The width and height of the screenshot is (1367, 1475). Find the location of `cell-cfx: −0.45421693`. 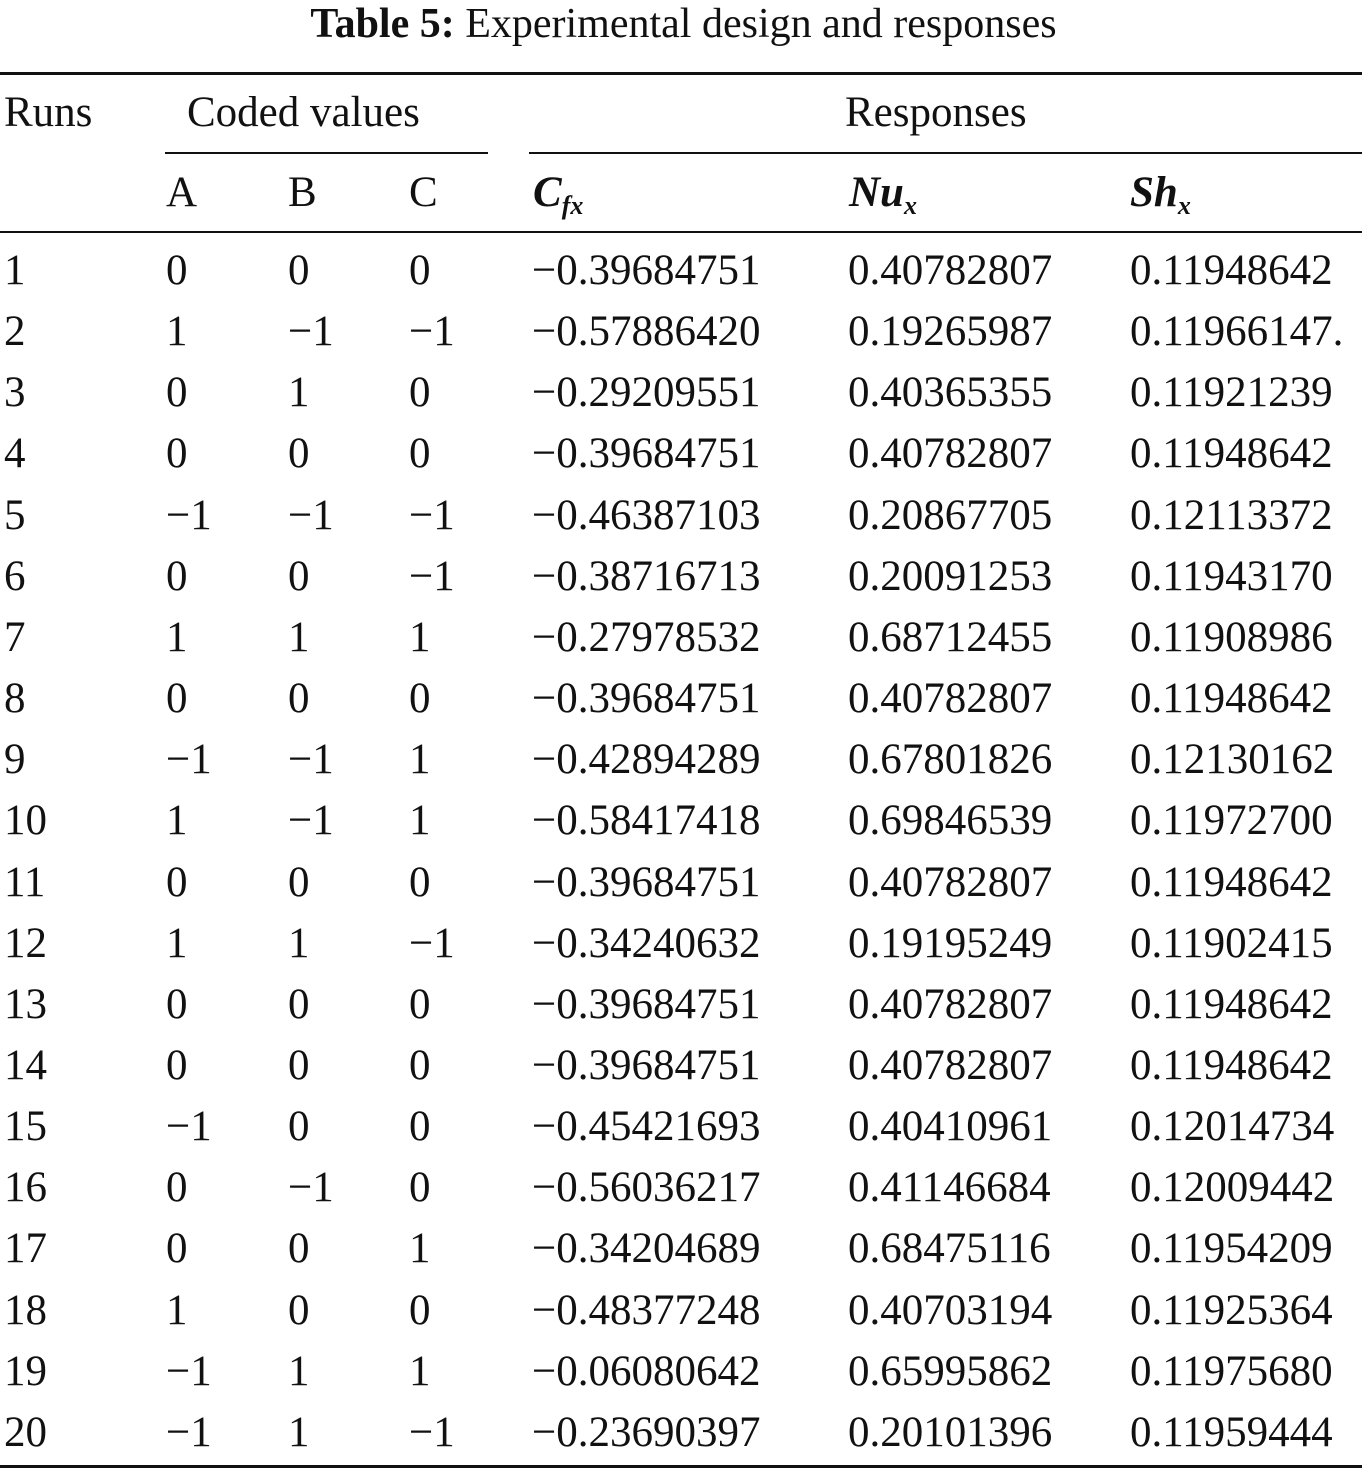

cell-cfx: −0.45421693 is located at coordinates (646, 1126).